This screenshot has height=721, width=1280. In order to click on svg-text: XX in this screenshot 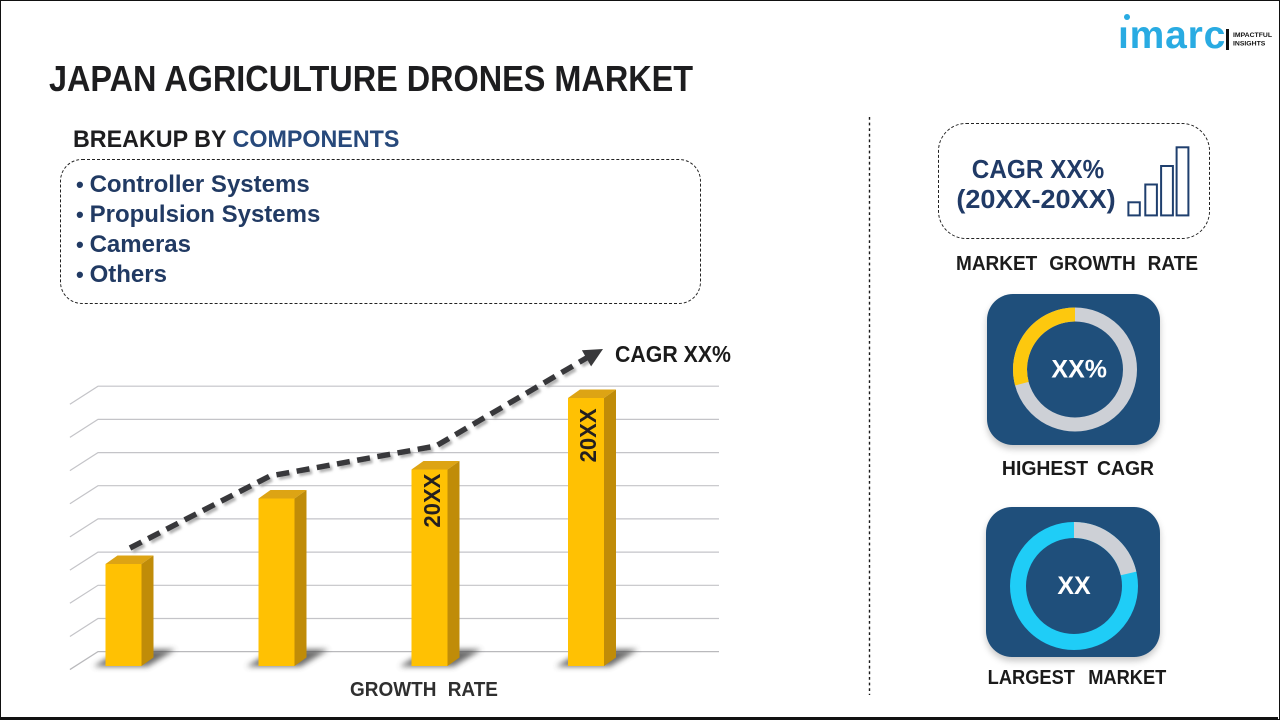, I will do `click(1074, 586)`.